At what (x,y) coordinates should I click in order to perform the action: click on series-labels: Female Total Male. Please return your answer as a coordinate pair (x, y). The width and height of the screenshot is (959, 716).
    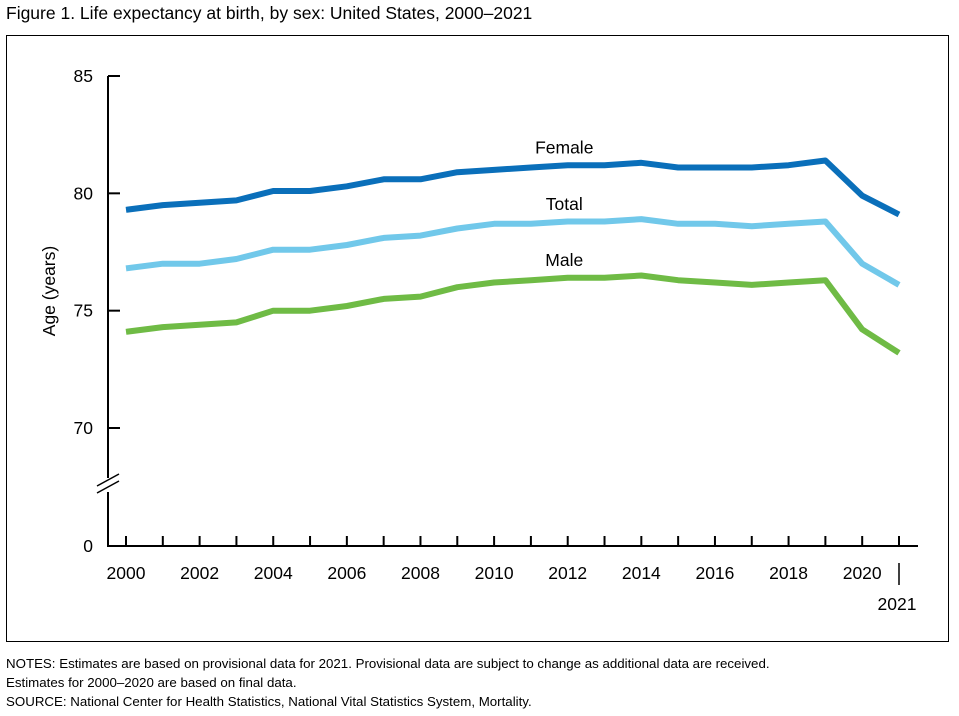
    Looking at the image, I should click on (564, 204).